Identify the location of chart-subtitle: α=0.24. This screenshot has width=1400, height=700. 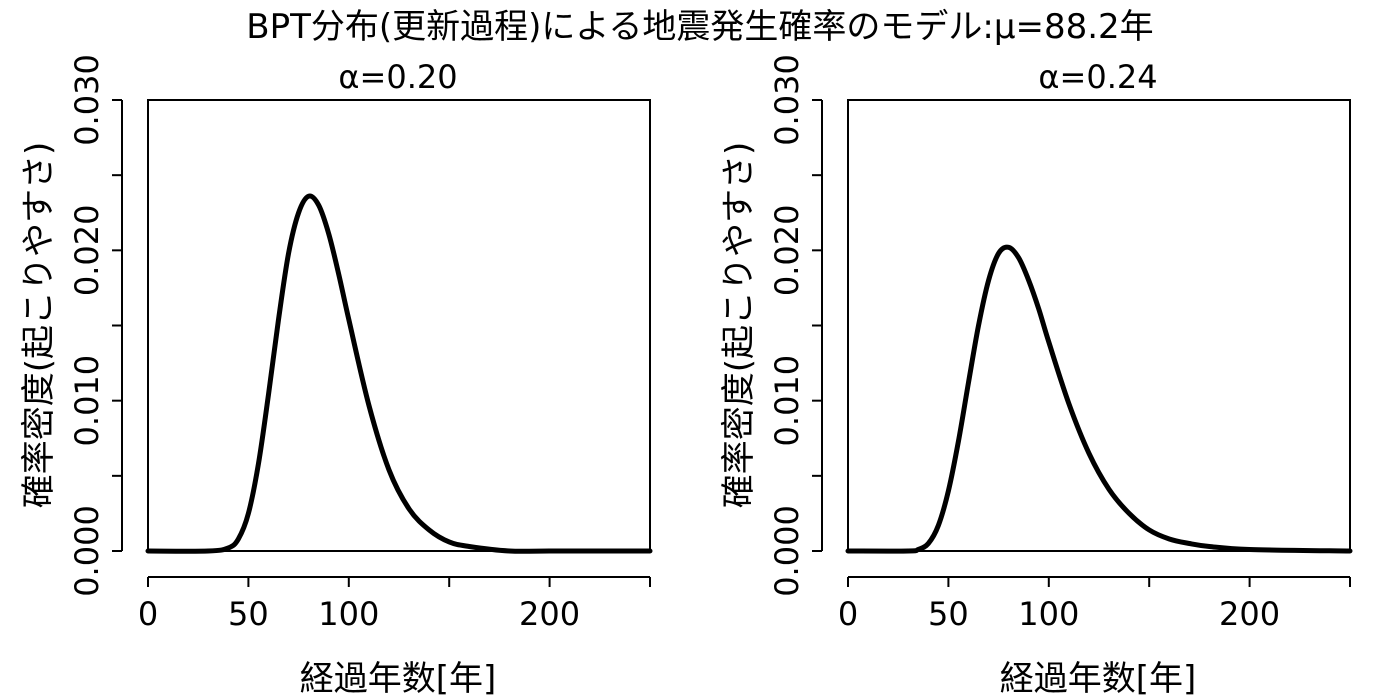
(1097, 77).